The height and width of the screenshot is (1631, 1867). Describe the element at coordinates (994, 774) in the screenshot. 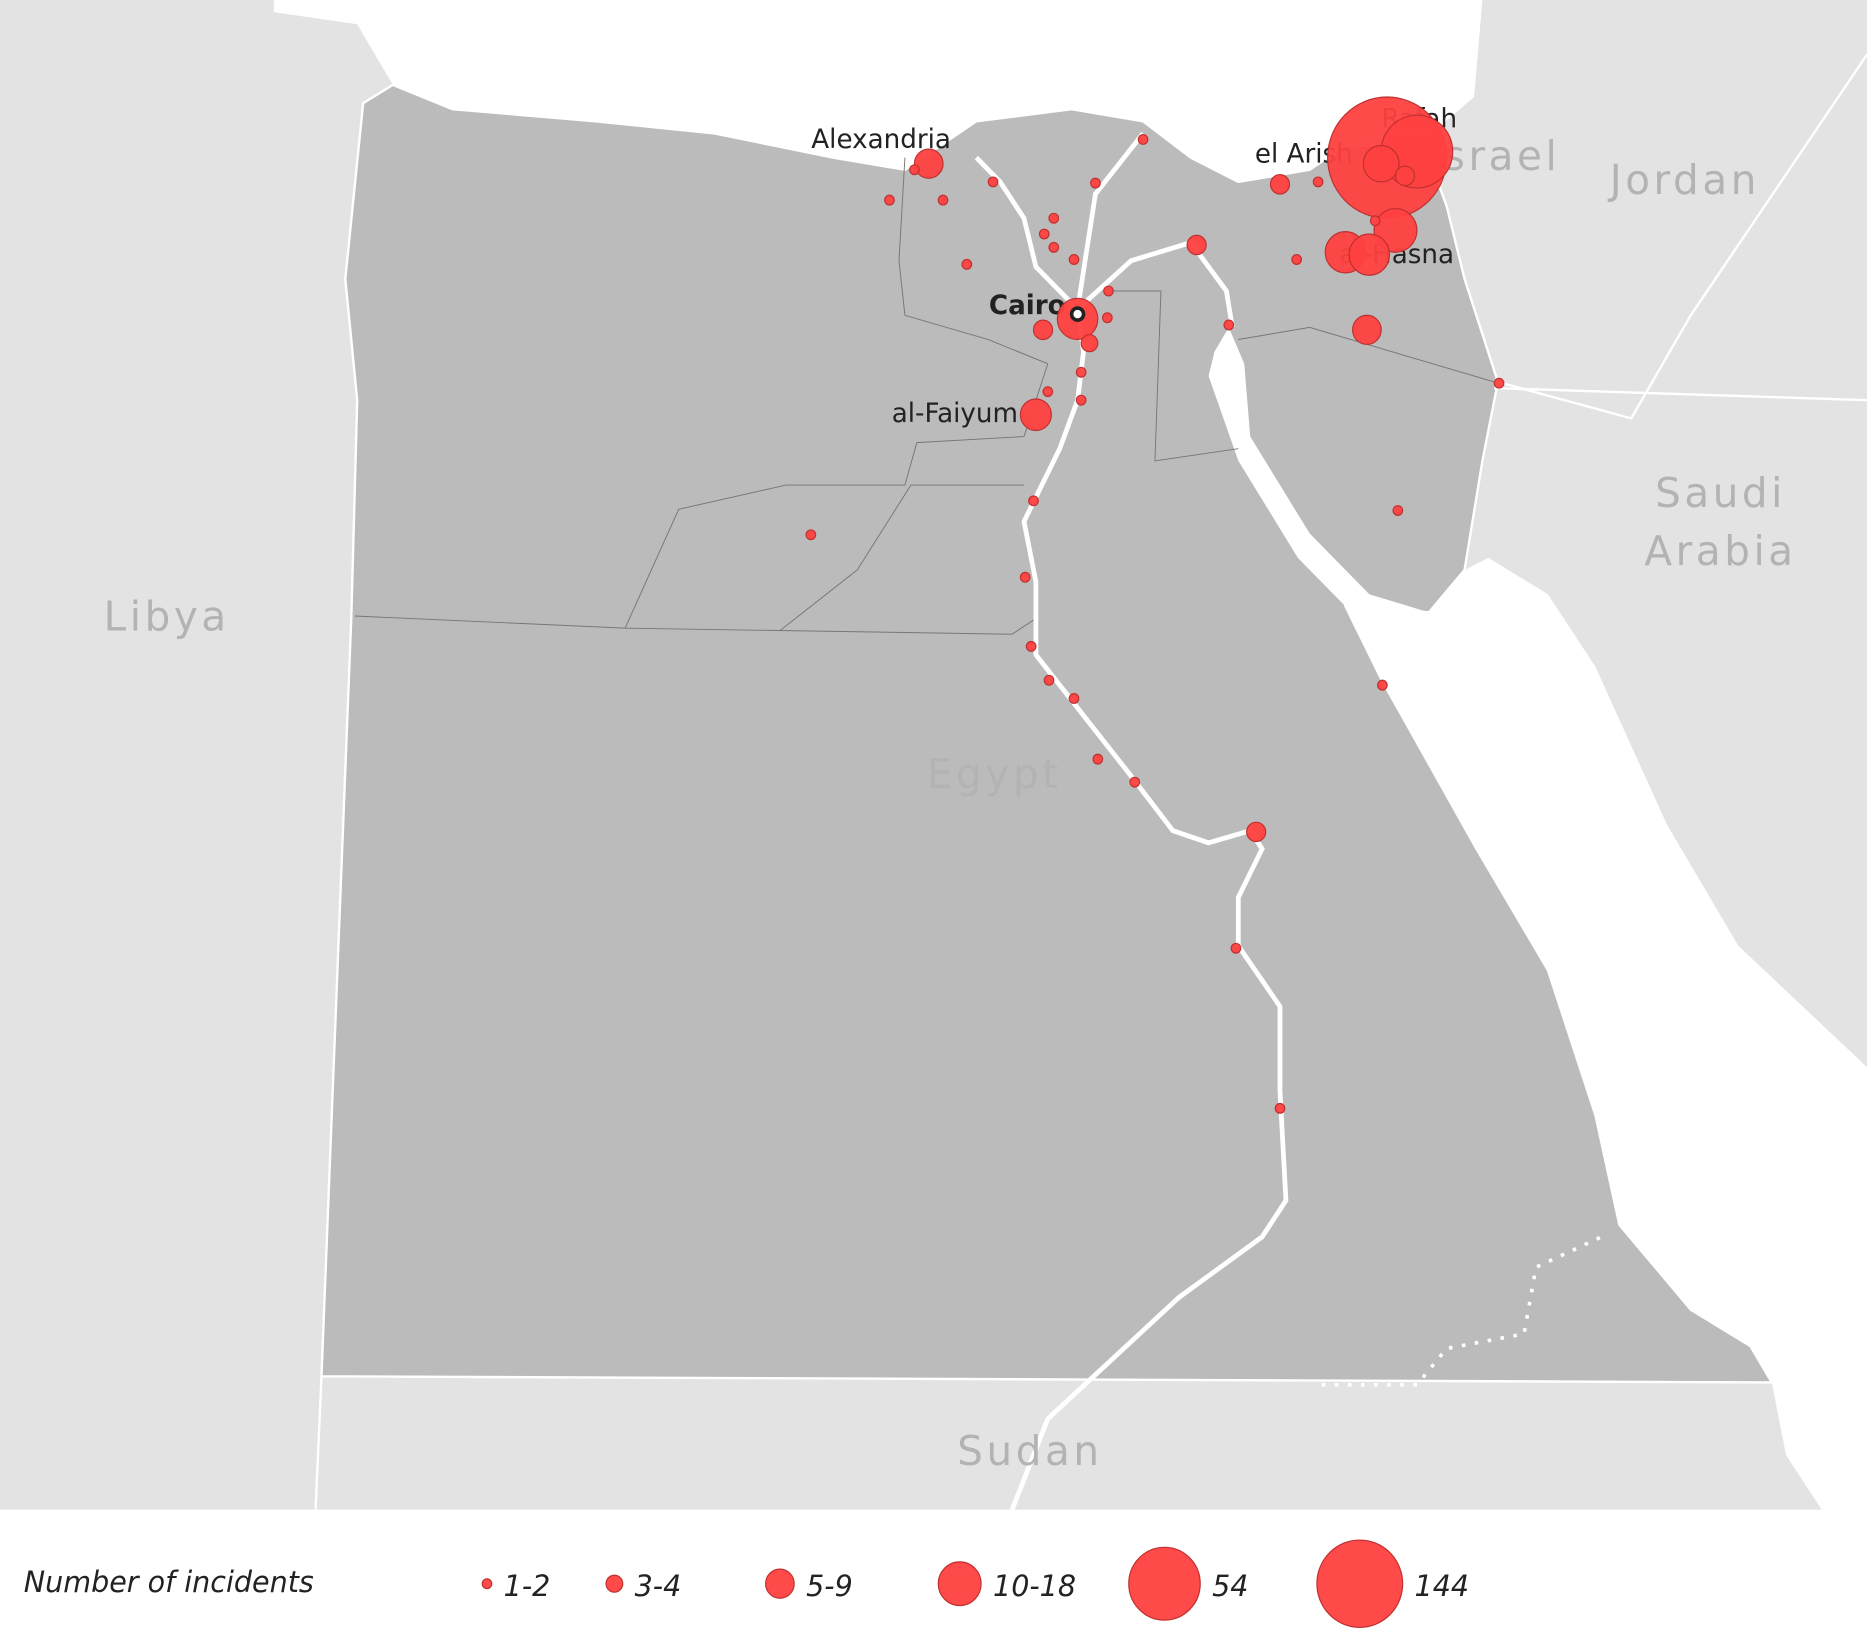

I see `country-label: Egypt` at that location.